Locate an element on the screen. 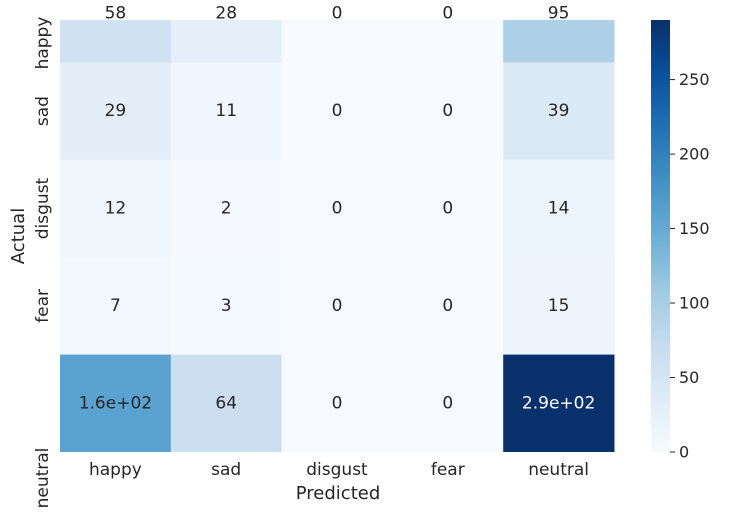 The image size is (745, 529). cell-label-disgust-disgust: 0 is located at coordinates (337, 209).